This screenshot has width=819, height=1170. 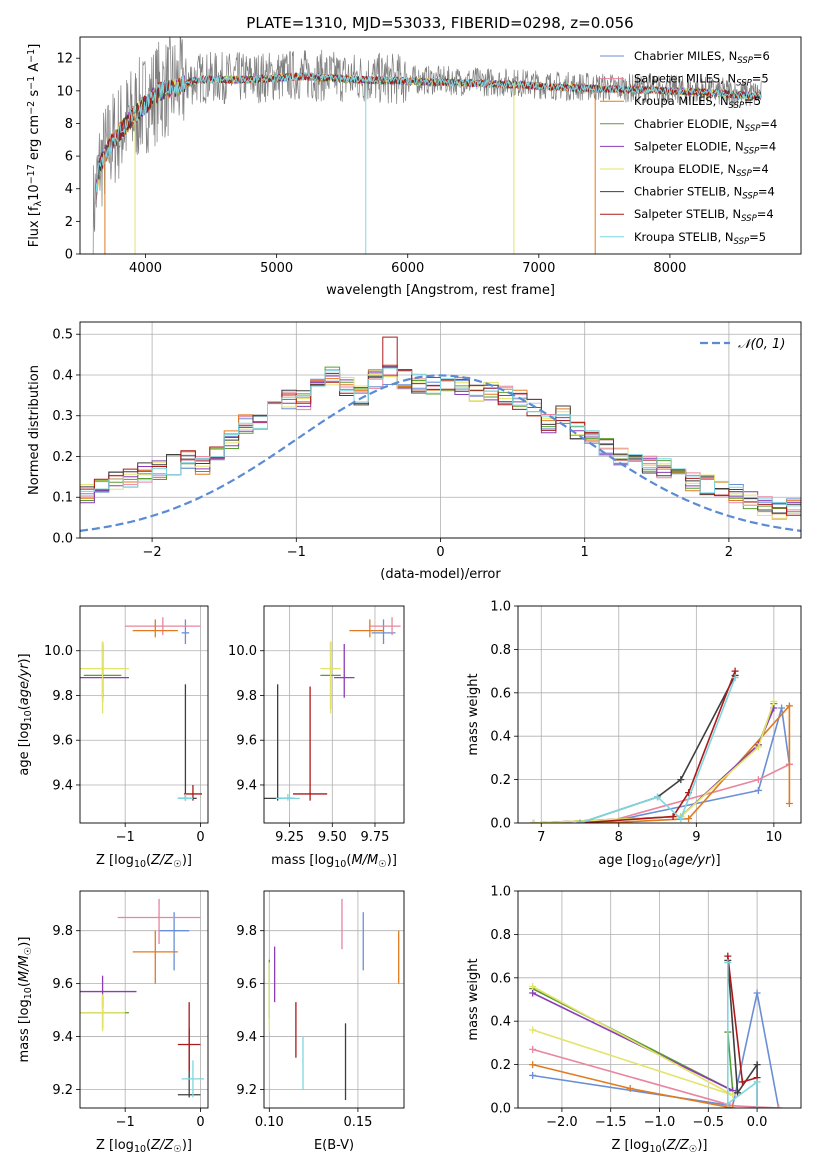 I want to click on x-tick-label: 1, so click(x=585, y=552).